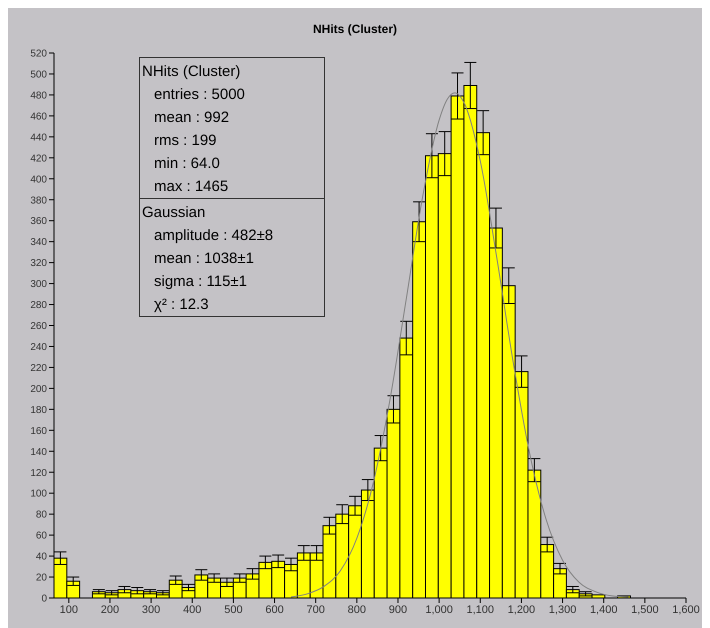  I want to click on y-tick-label: 180, so click(39, 410).